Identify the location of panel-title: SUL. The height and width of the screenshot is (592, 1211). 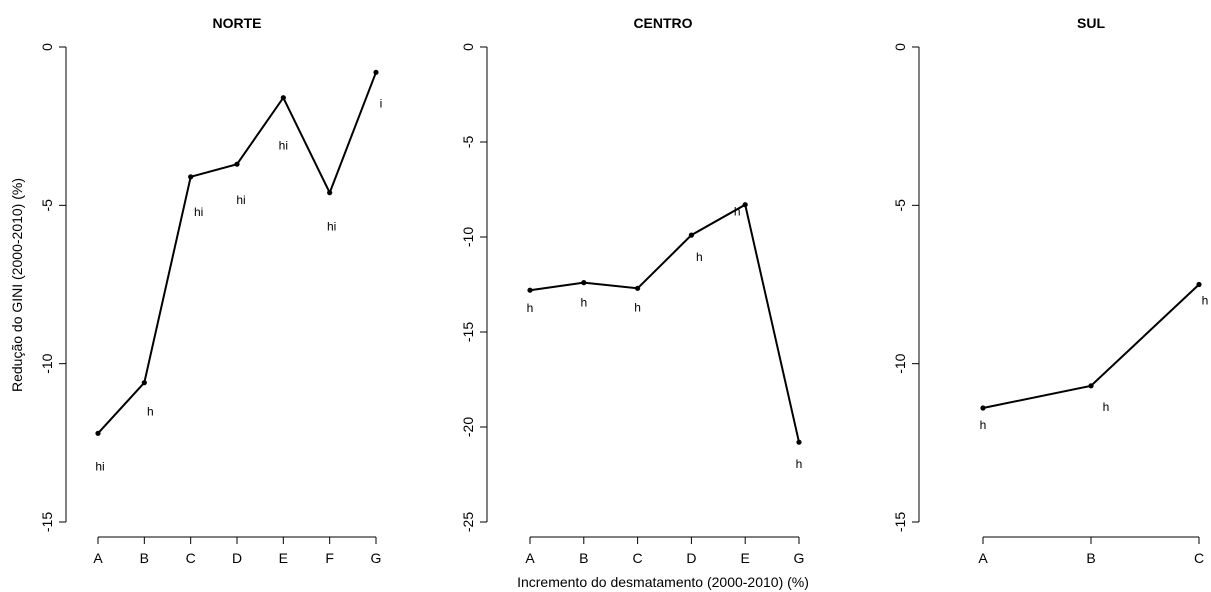
(1091, 23).